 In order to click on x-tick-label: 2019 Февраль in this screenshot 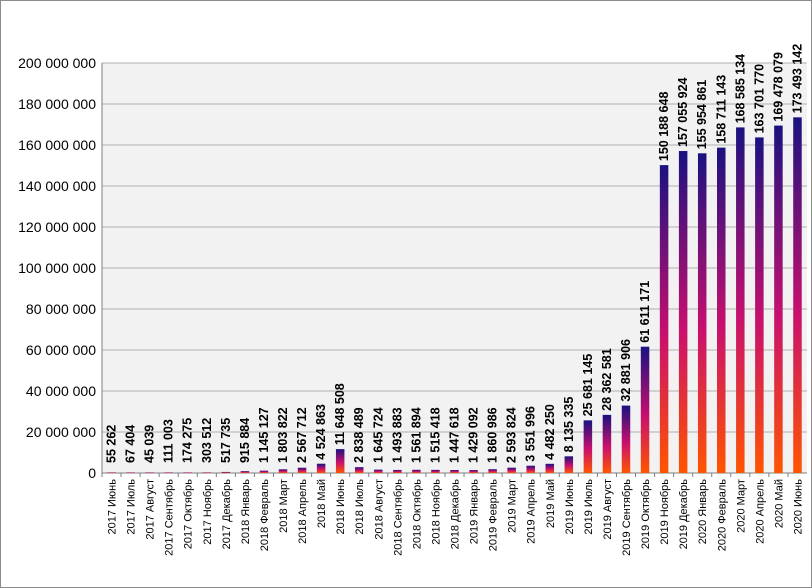, I will do `click(494, 515)`.